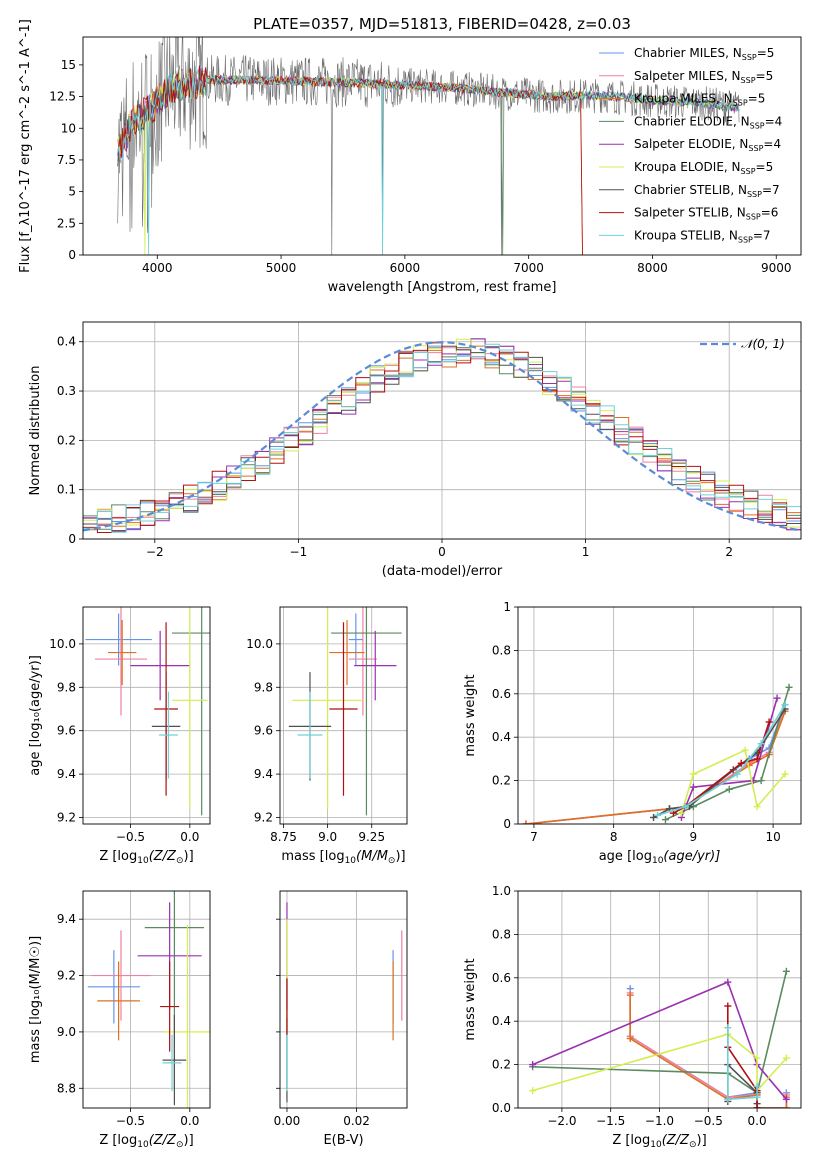 This screenshot has width=819, height=1170. What do you see at coordinates (683, 99) in the screenshot?
I see `legend-entry-text: Kroupa MILES, N` at bounding box center [683, 99].